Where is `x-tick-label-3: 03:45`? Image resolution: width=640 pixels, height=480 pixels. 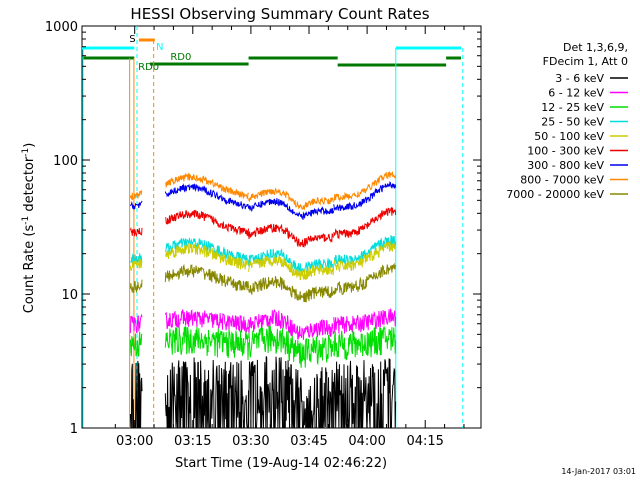
x-tick-label-3: 03:45 is located at coordinates (308, 441).